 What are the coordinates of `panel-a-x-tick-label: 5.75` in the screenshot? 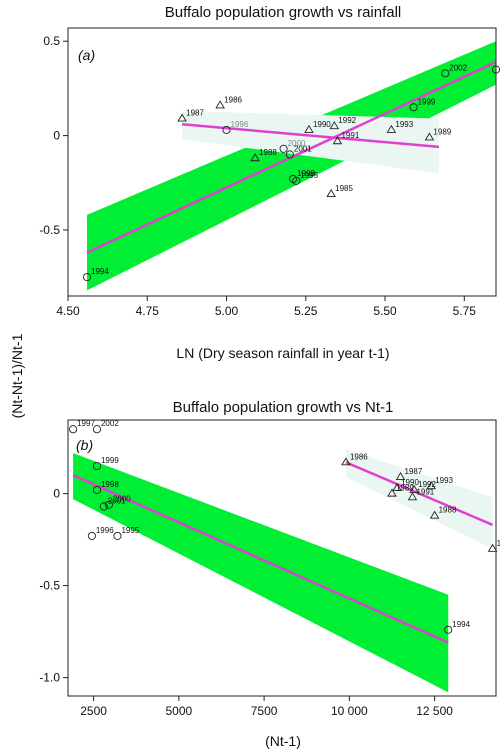 It's located at (465, 311).